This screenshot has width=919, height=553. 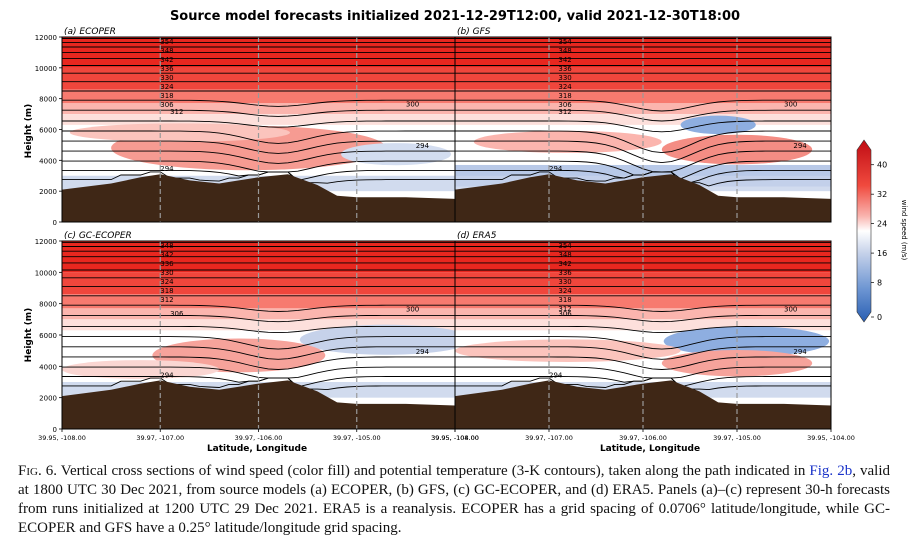 What do you see at coordinates (98, 236) in the screenshot?
I see `panel-label: (c) GC-ECOPER` at bounding box center [98, 236].